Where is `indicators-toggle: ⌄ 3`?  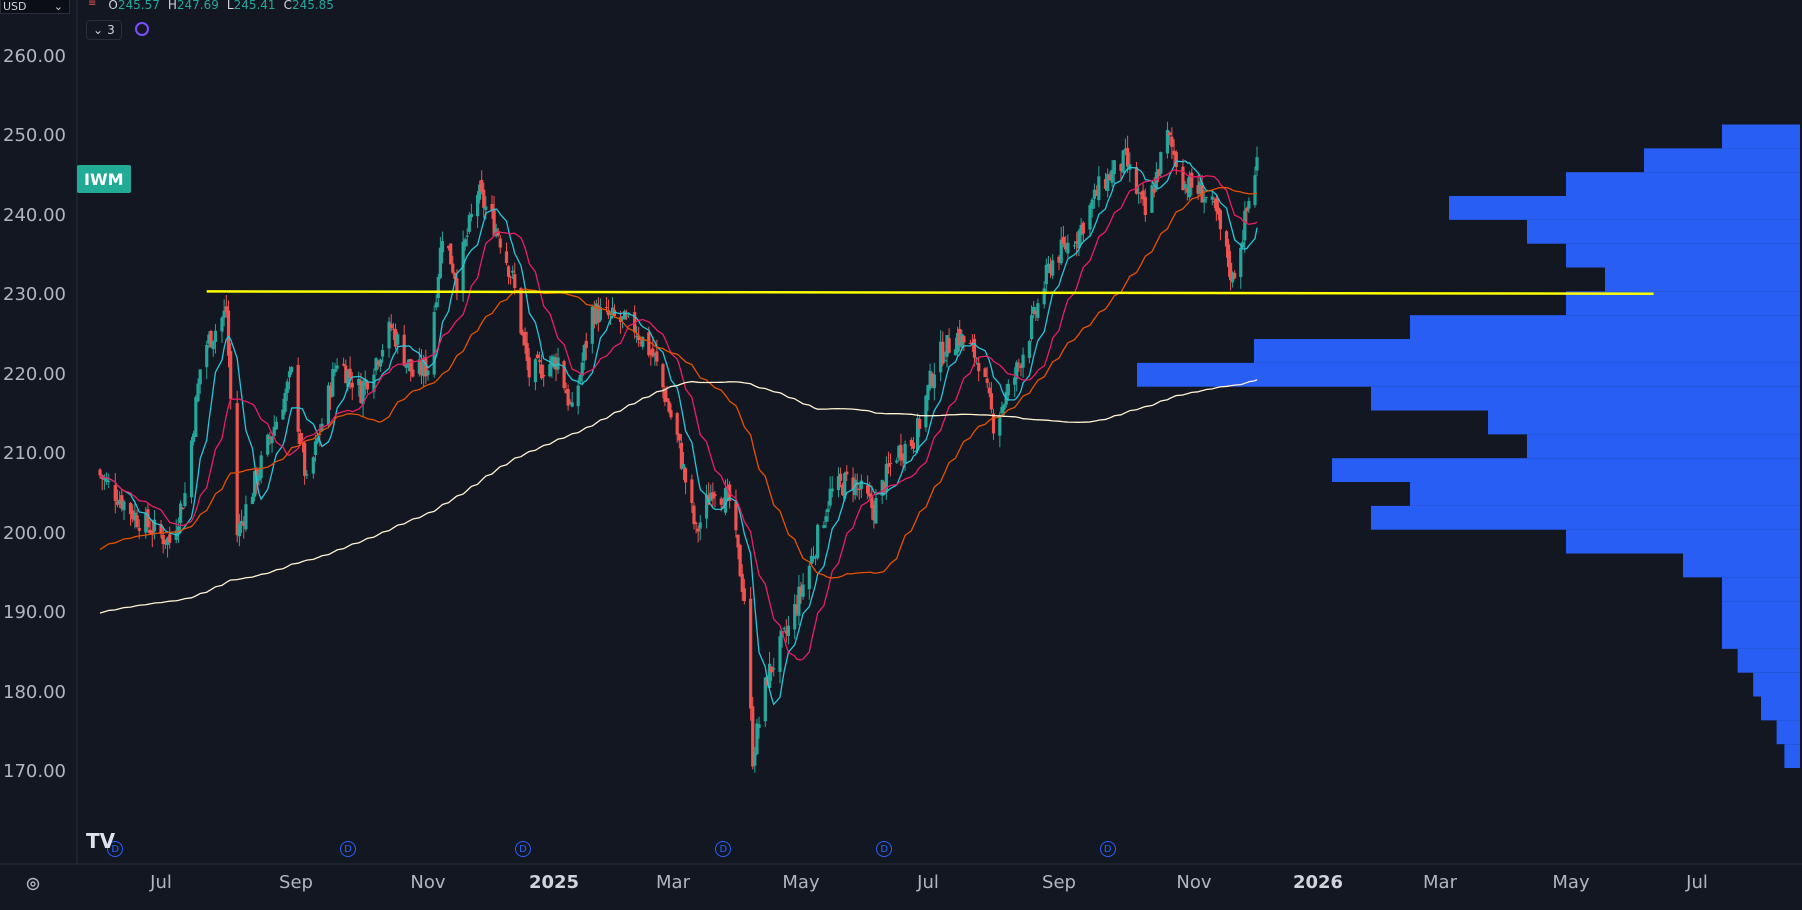 indicators-toggle: ⌄ 3 is located at coordinates (104, 30).